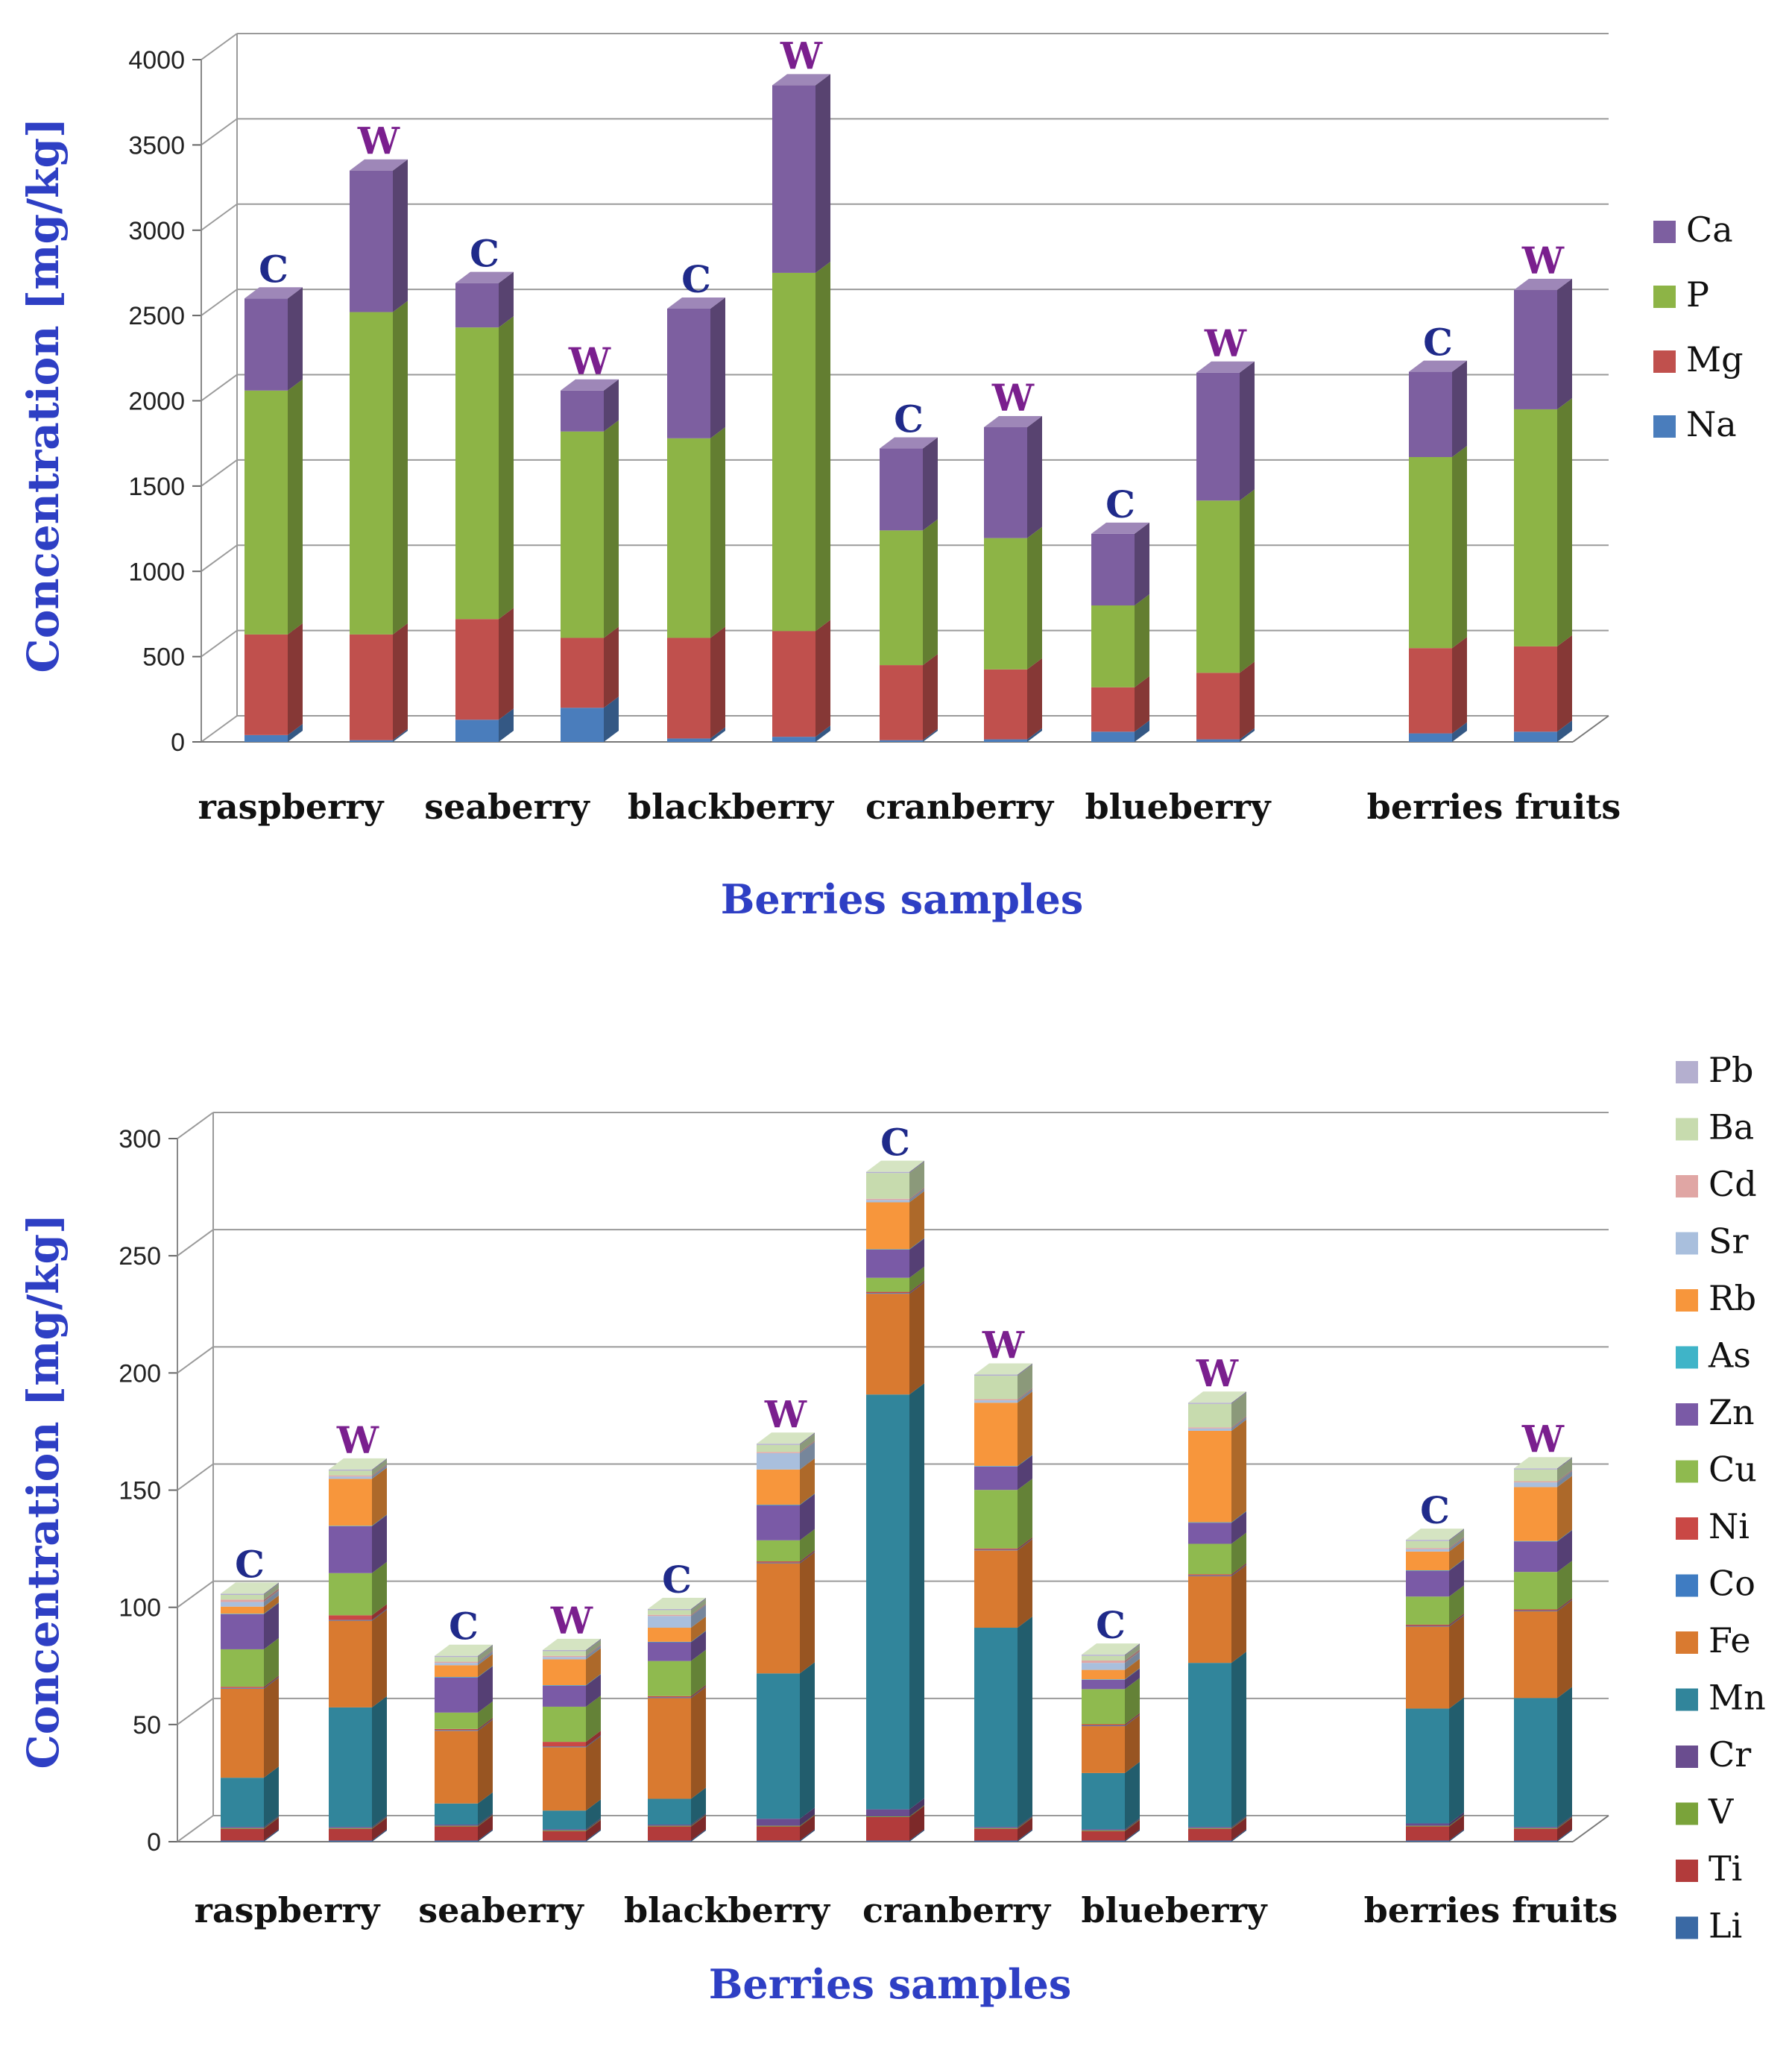  Describe the element at coordinates (807, 1740) in the screenshot. I see `bar-blackberry-W-Mn-side` at that location.